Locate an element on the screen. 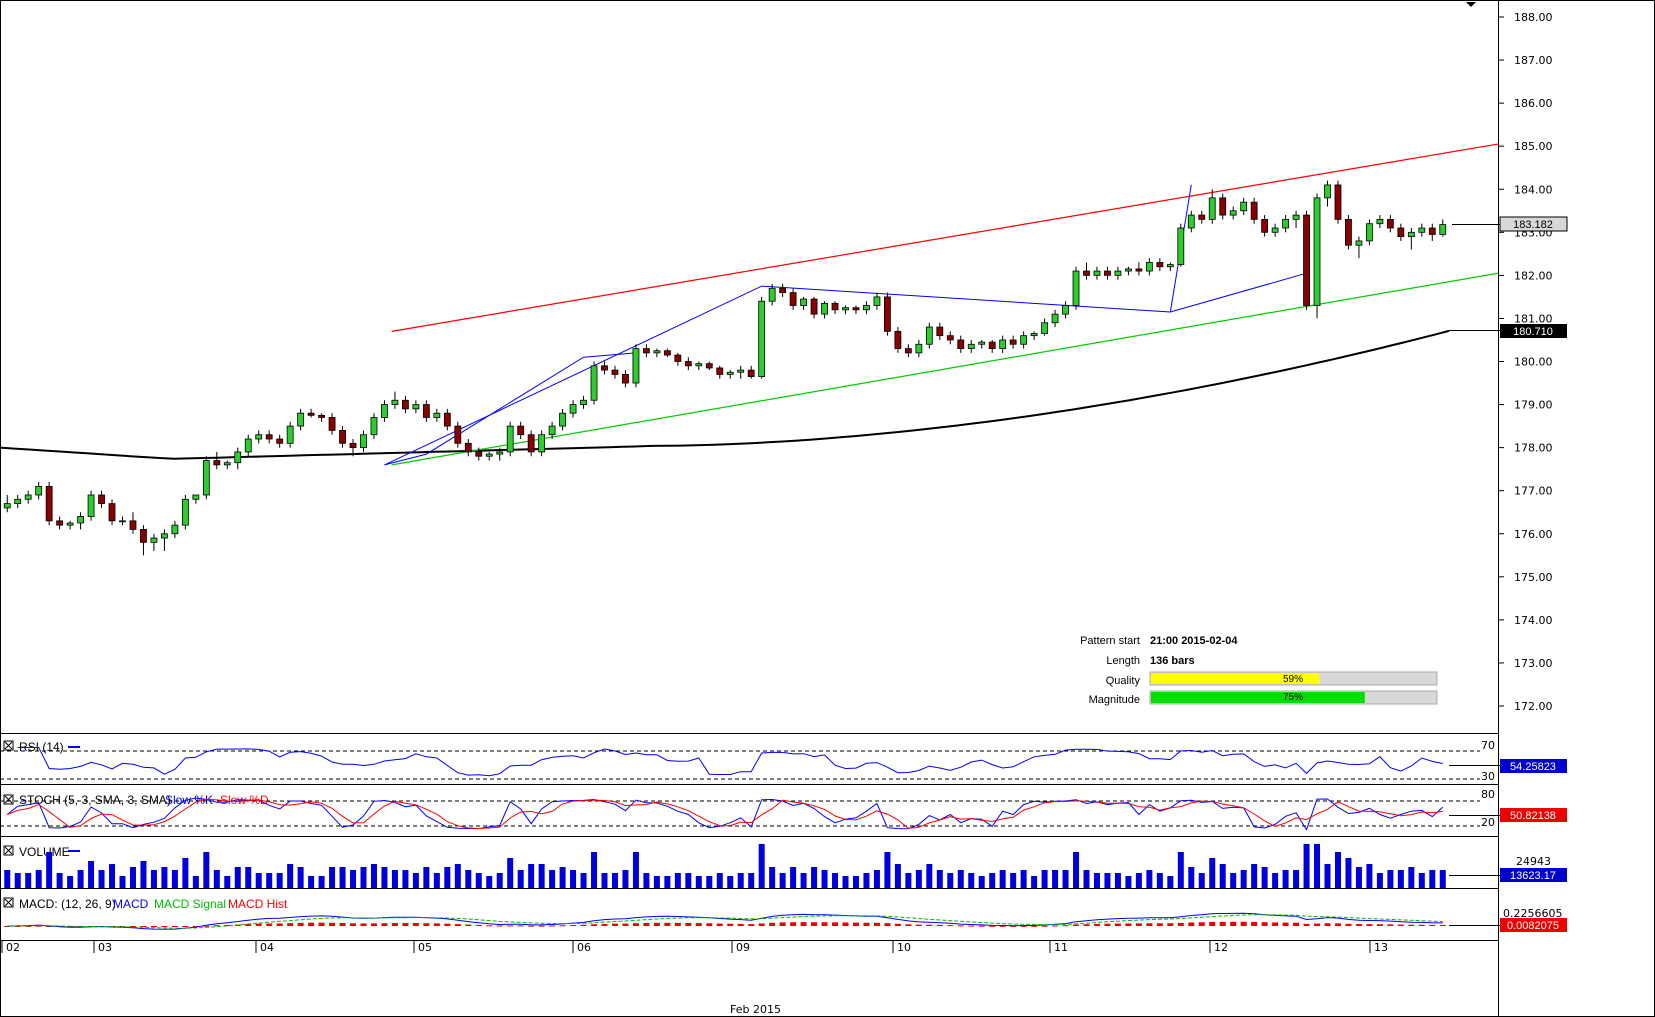  magnitude-bar-fill is located at coordinates (1258, 697).